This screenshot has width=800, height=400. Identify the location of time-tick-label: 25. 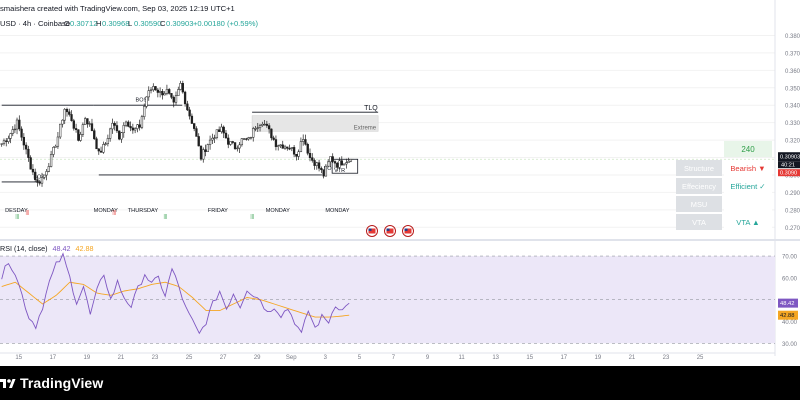
(189, 358).